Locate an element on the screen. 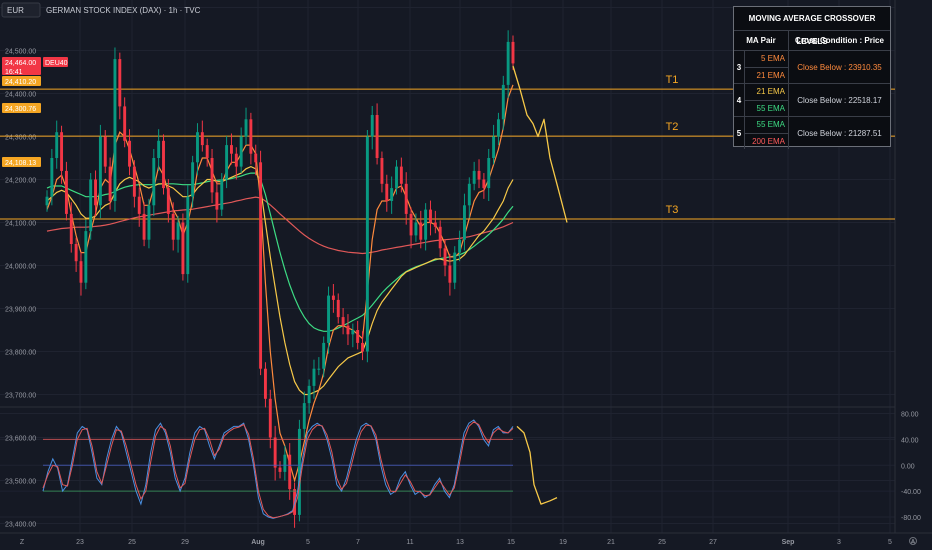 The width and height of the screenshot is (932, 550). oscillator-axis: 80.00 40.00 0.00 -40.00 -80.00 is located at coordinates (911, 467).